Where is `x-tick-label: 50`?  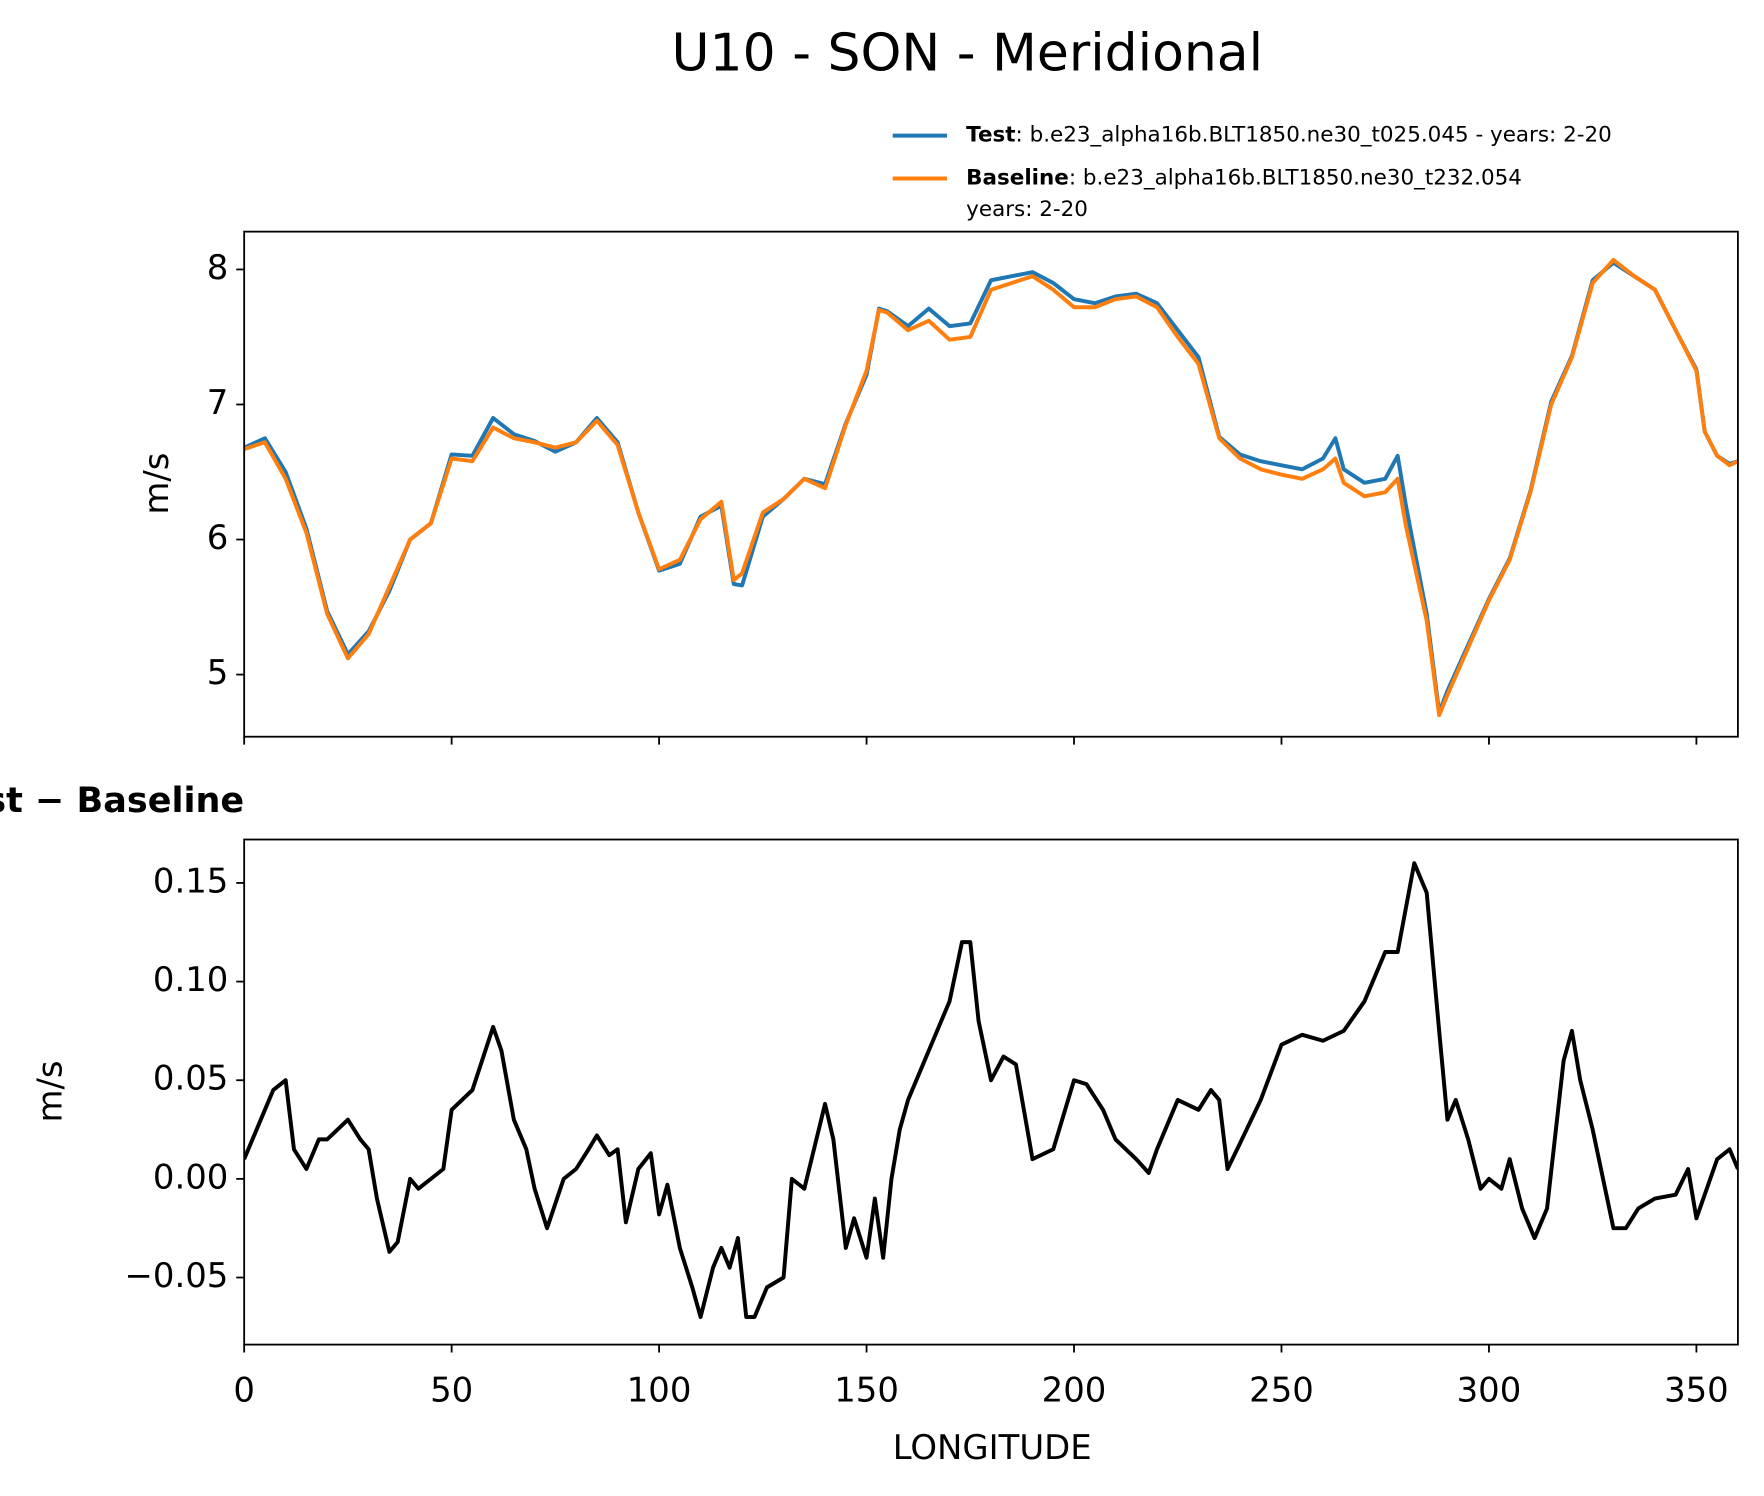 x-tick-label: 50 is located at coordinates (451, 1390).